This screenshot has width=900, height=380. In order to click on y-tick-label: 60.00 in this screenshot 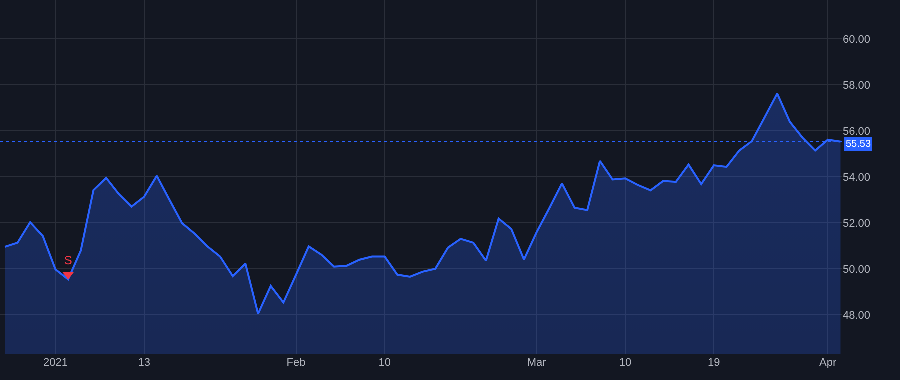, I will do `click(857, 40)`.